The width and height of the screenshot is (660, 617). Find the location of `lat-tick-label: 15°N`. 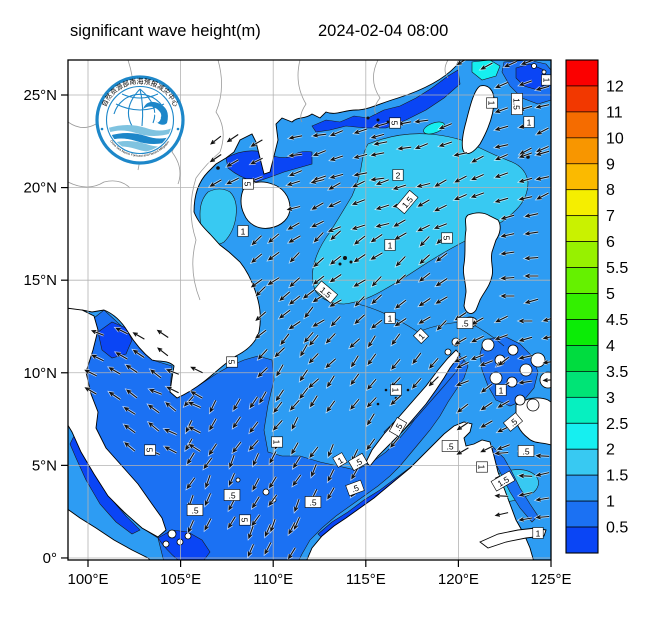

lat-tick-label: 15°N is located at coordinates (40, 280).